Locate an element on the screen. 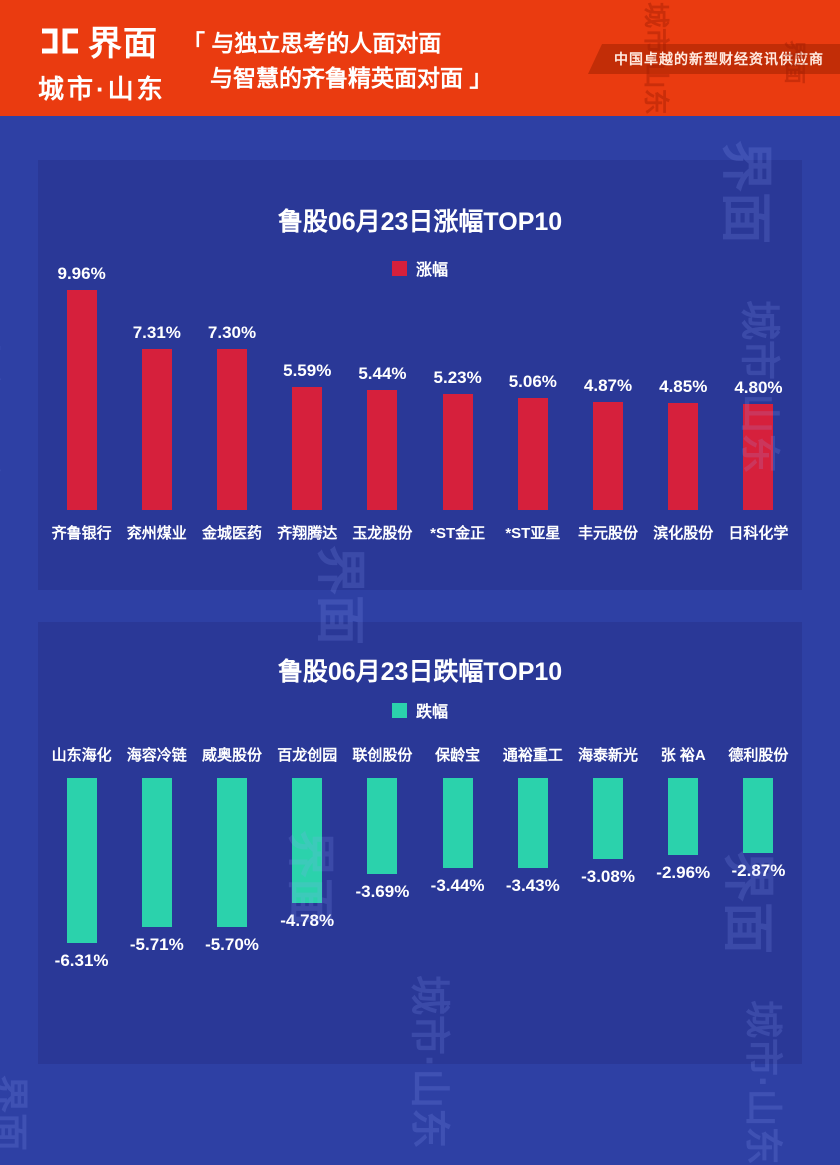  category-label: 丰元股份 is located at coordinates (608, 533).